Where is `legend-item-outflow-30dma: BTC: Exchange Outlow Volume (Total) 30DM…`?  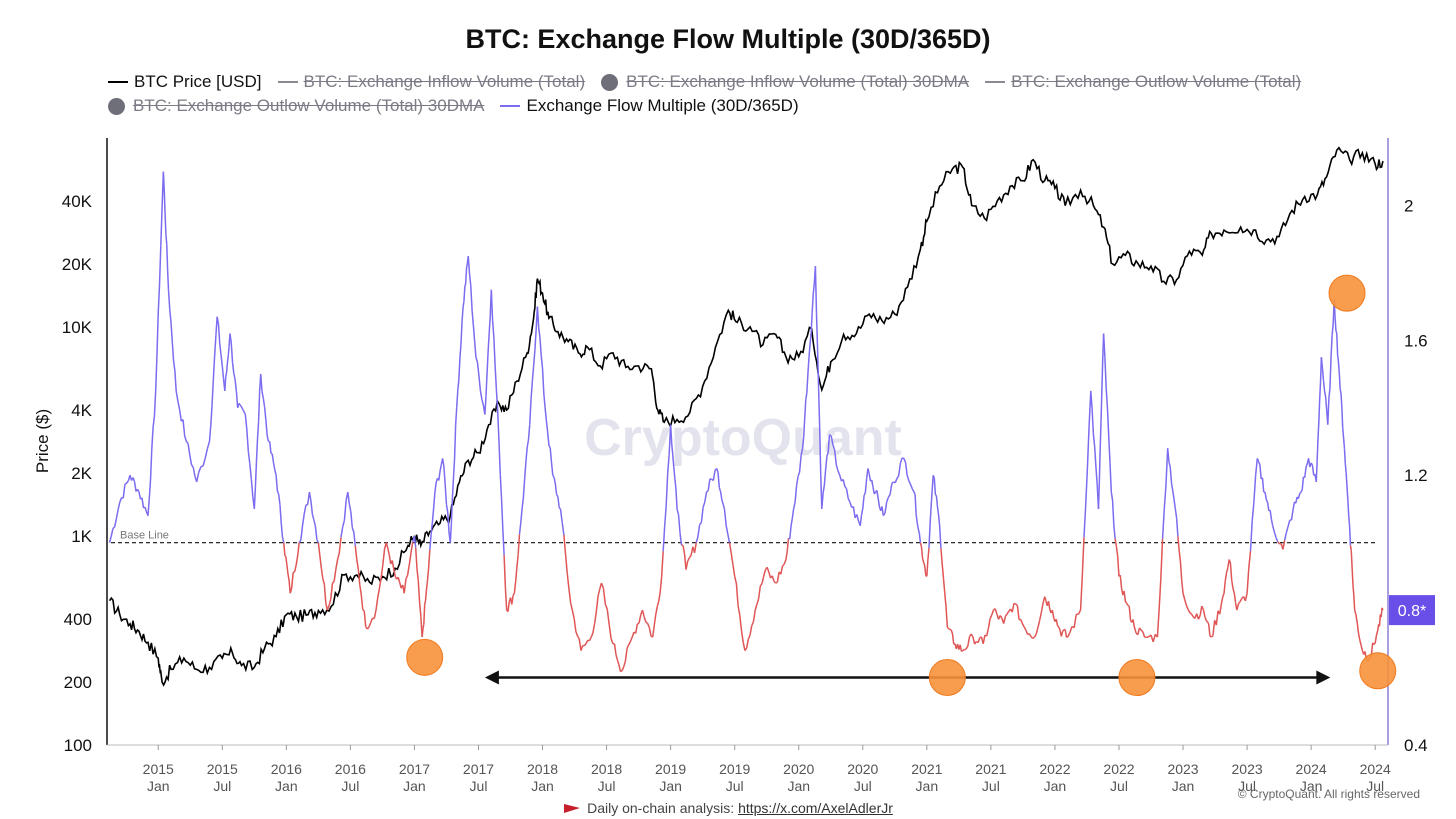
legend-item-outflow-30dma: BTC: Exchange Outlow Volume (Total) 30DM… is located at coordinates (296, 106).